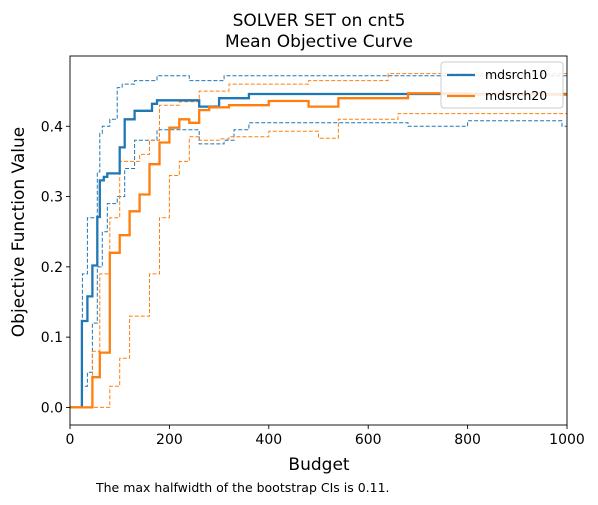 This screenshot has height=505, width=598. Describe the element at coordinates (516, 74) in the screenshot. I see `legend-label-mdsrch10: mdsrch10` at that location.